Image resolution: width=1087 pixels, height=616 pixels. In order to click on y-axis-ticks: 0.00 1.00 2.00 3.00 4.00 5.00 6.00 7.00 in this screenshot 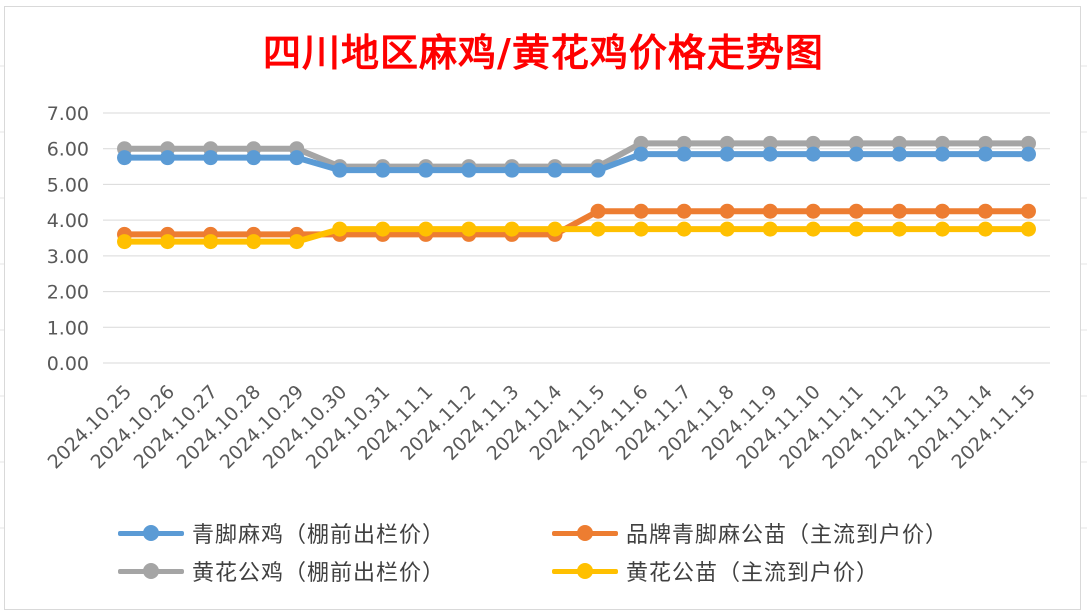, I will do `click(68, 239)`.